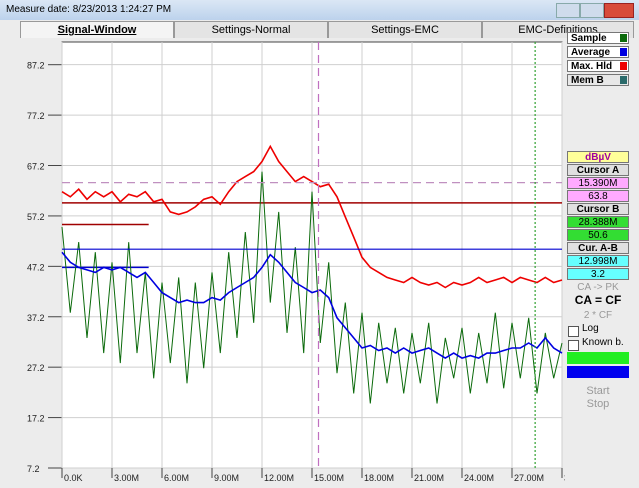 Image resolution: width=639 pixels, height=488 pixels. What do you see at coordinates (405, 29) in the screenshot?
I see `tab: Settings-EMC` at bounding box center [405, 29].